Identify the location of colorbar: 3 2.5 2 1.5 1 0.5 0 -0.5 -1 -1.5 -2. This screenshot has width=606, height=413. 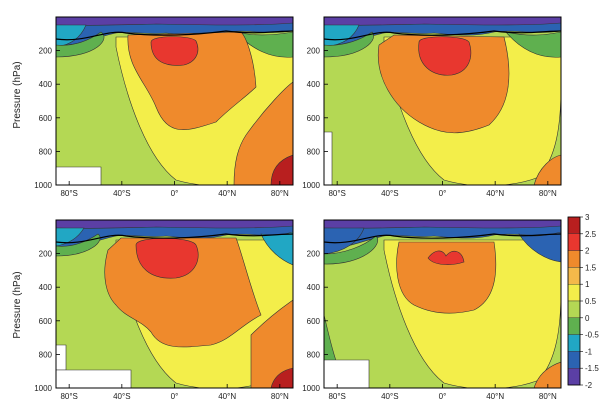
(583, 301).